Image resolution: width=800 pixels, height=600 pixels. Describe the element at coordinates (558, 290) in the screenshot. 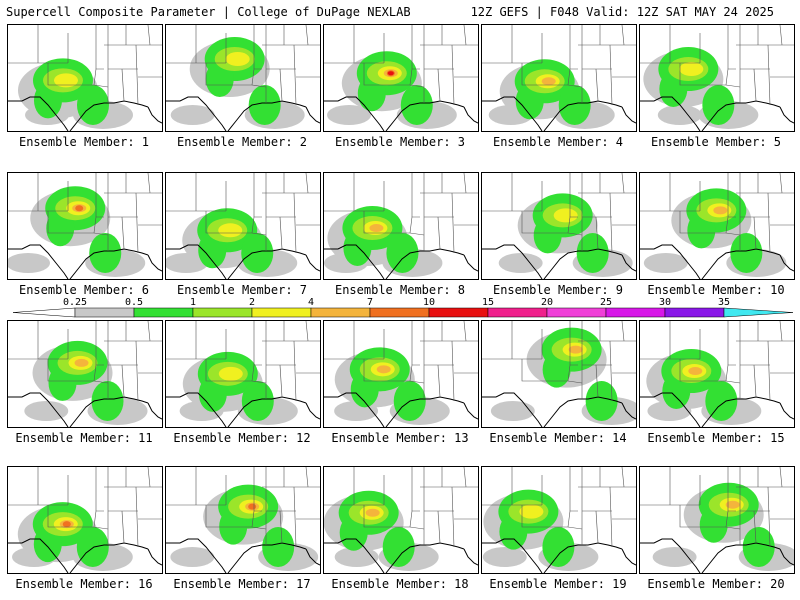

I see `member-label: Ensemble Member: 9` at that location.